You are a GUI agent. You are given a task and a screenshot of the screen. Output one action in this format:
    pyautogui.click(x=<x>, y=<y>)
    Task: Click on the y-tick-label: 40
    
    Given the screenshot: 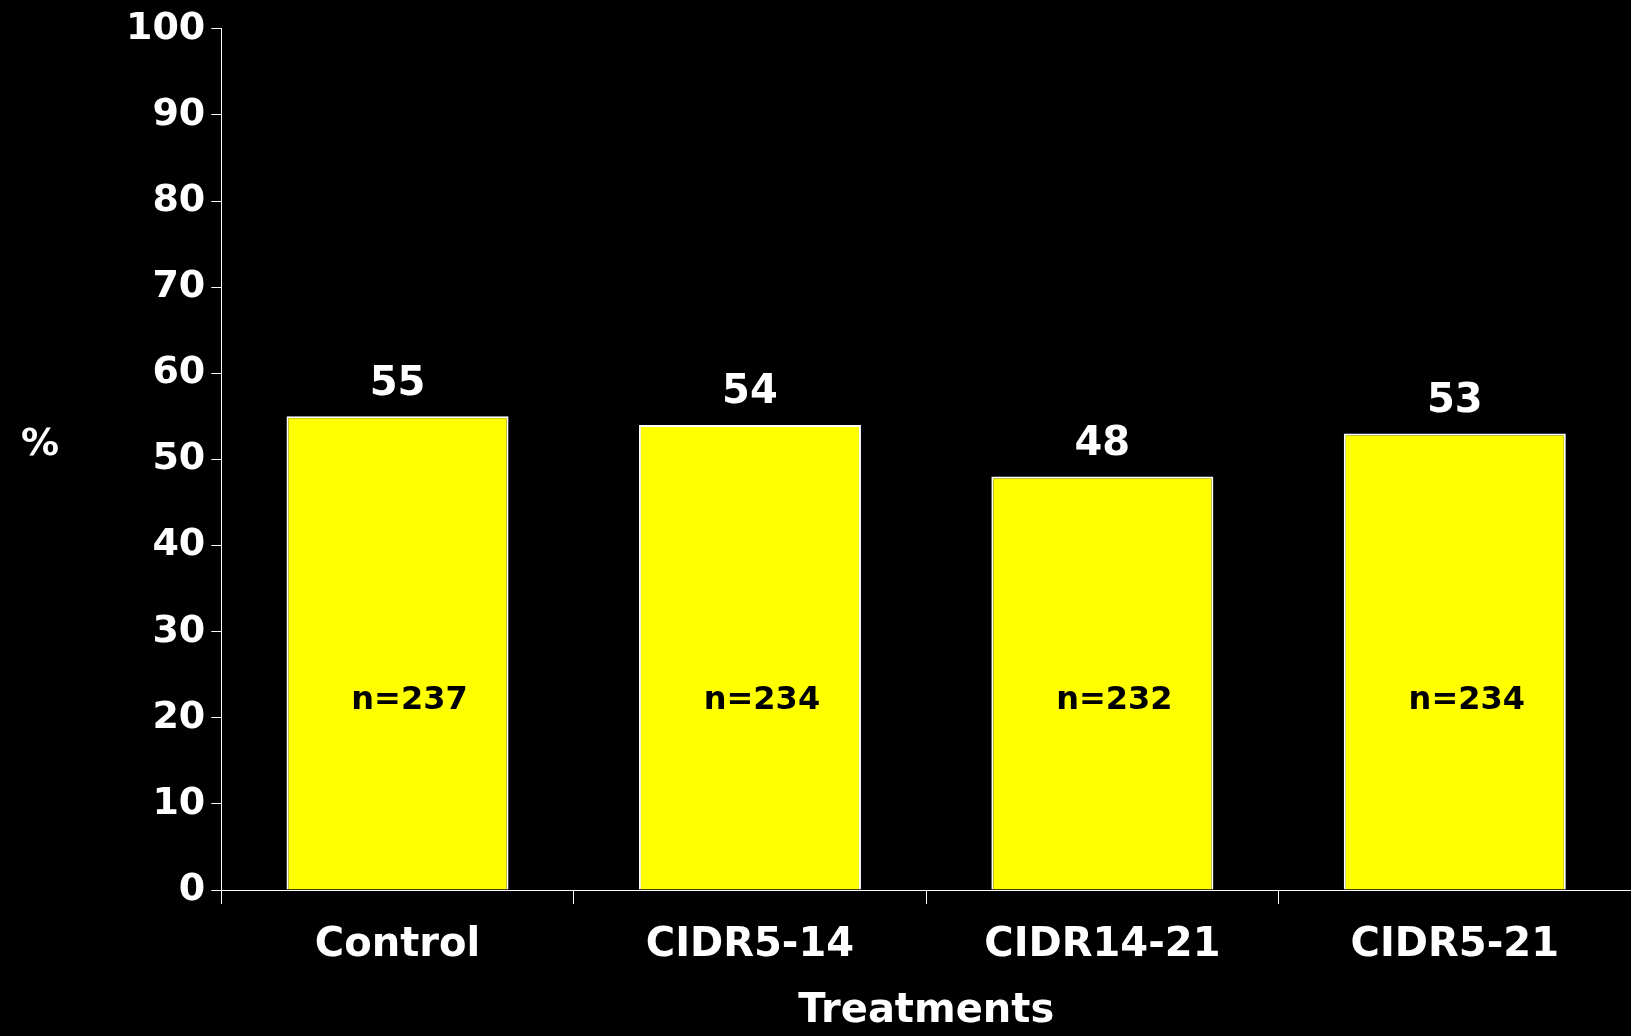 What is the action you would take?
    pyautogui.click(x=179, y=542)
    